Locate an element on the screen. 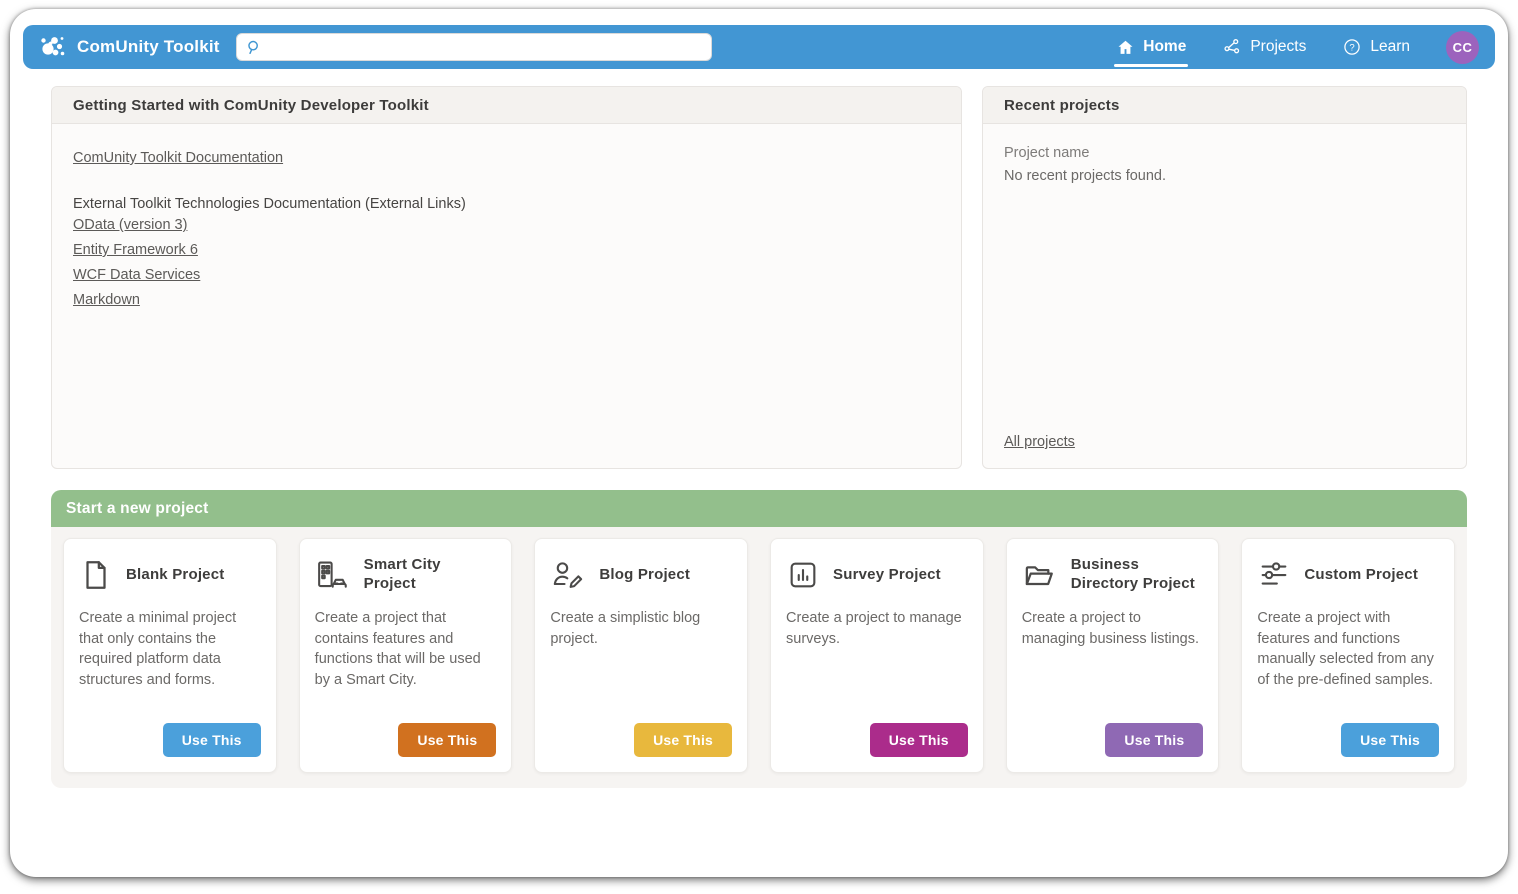 The height and width of the screenshot is (894, 1518). nav-projects-label: Projects is located at coordinates (1278, 46).